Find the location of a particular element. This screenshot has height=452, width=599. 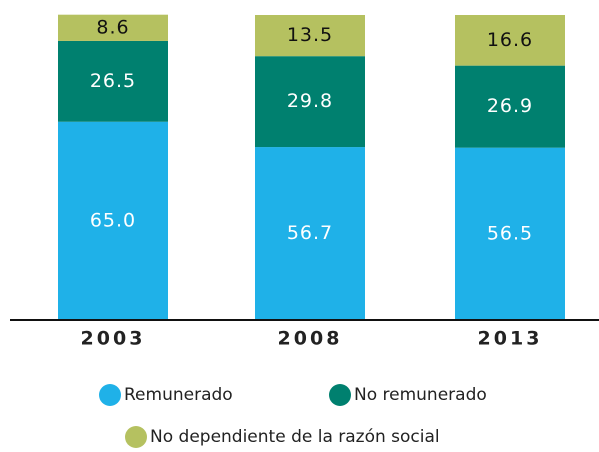

value-label: 8.6 is located at coordinates (112, 27).